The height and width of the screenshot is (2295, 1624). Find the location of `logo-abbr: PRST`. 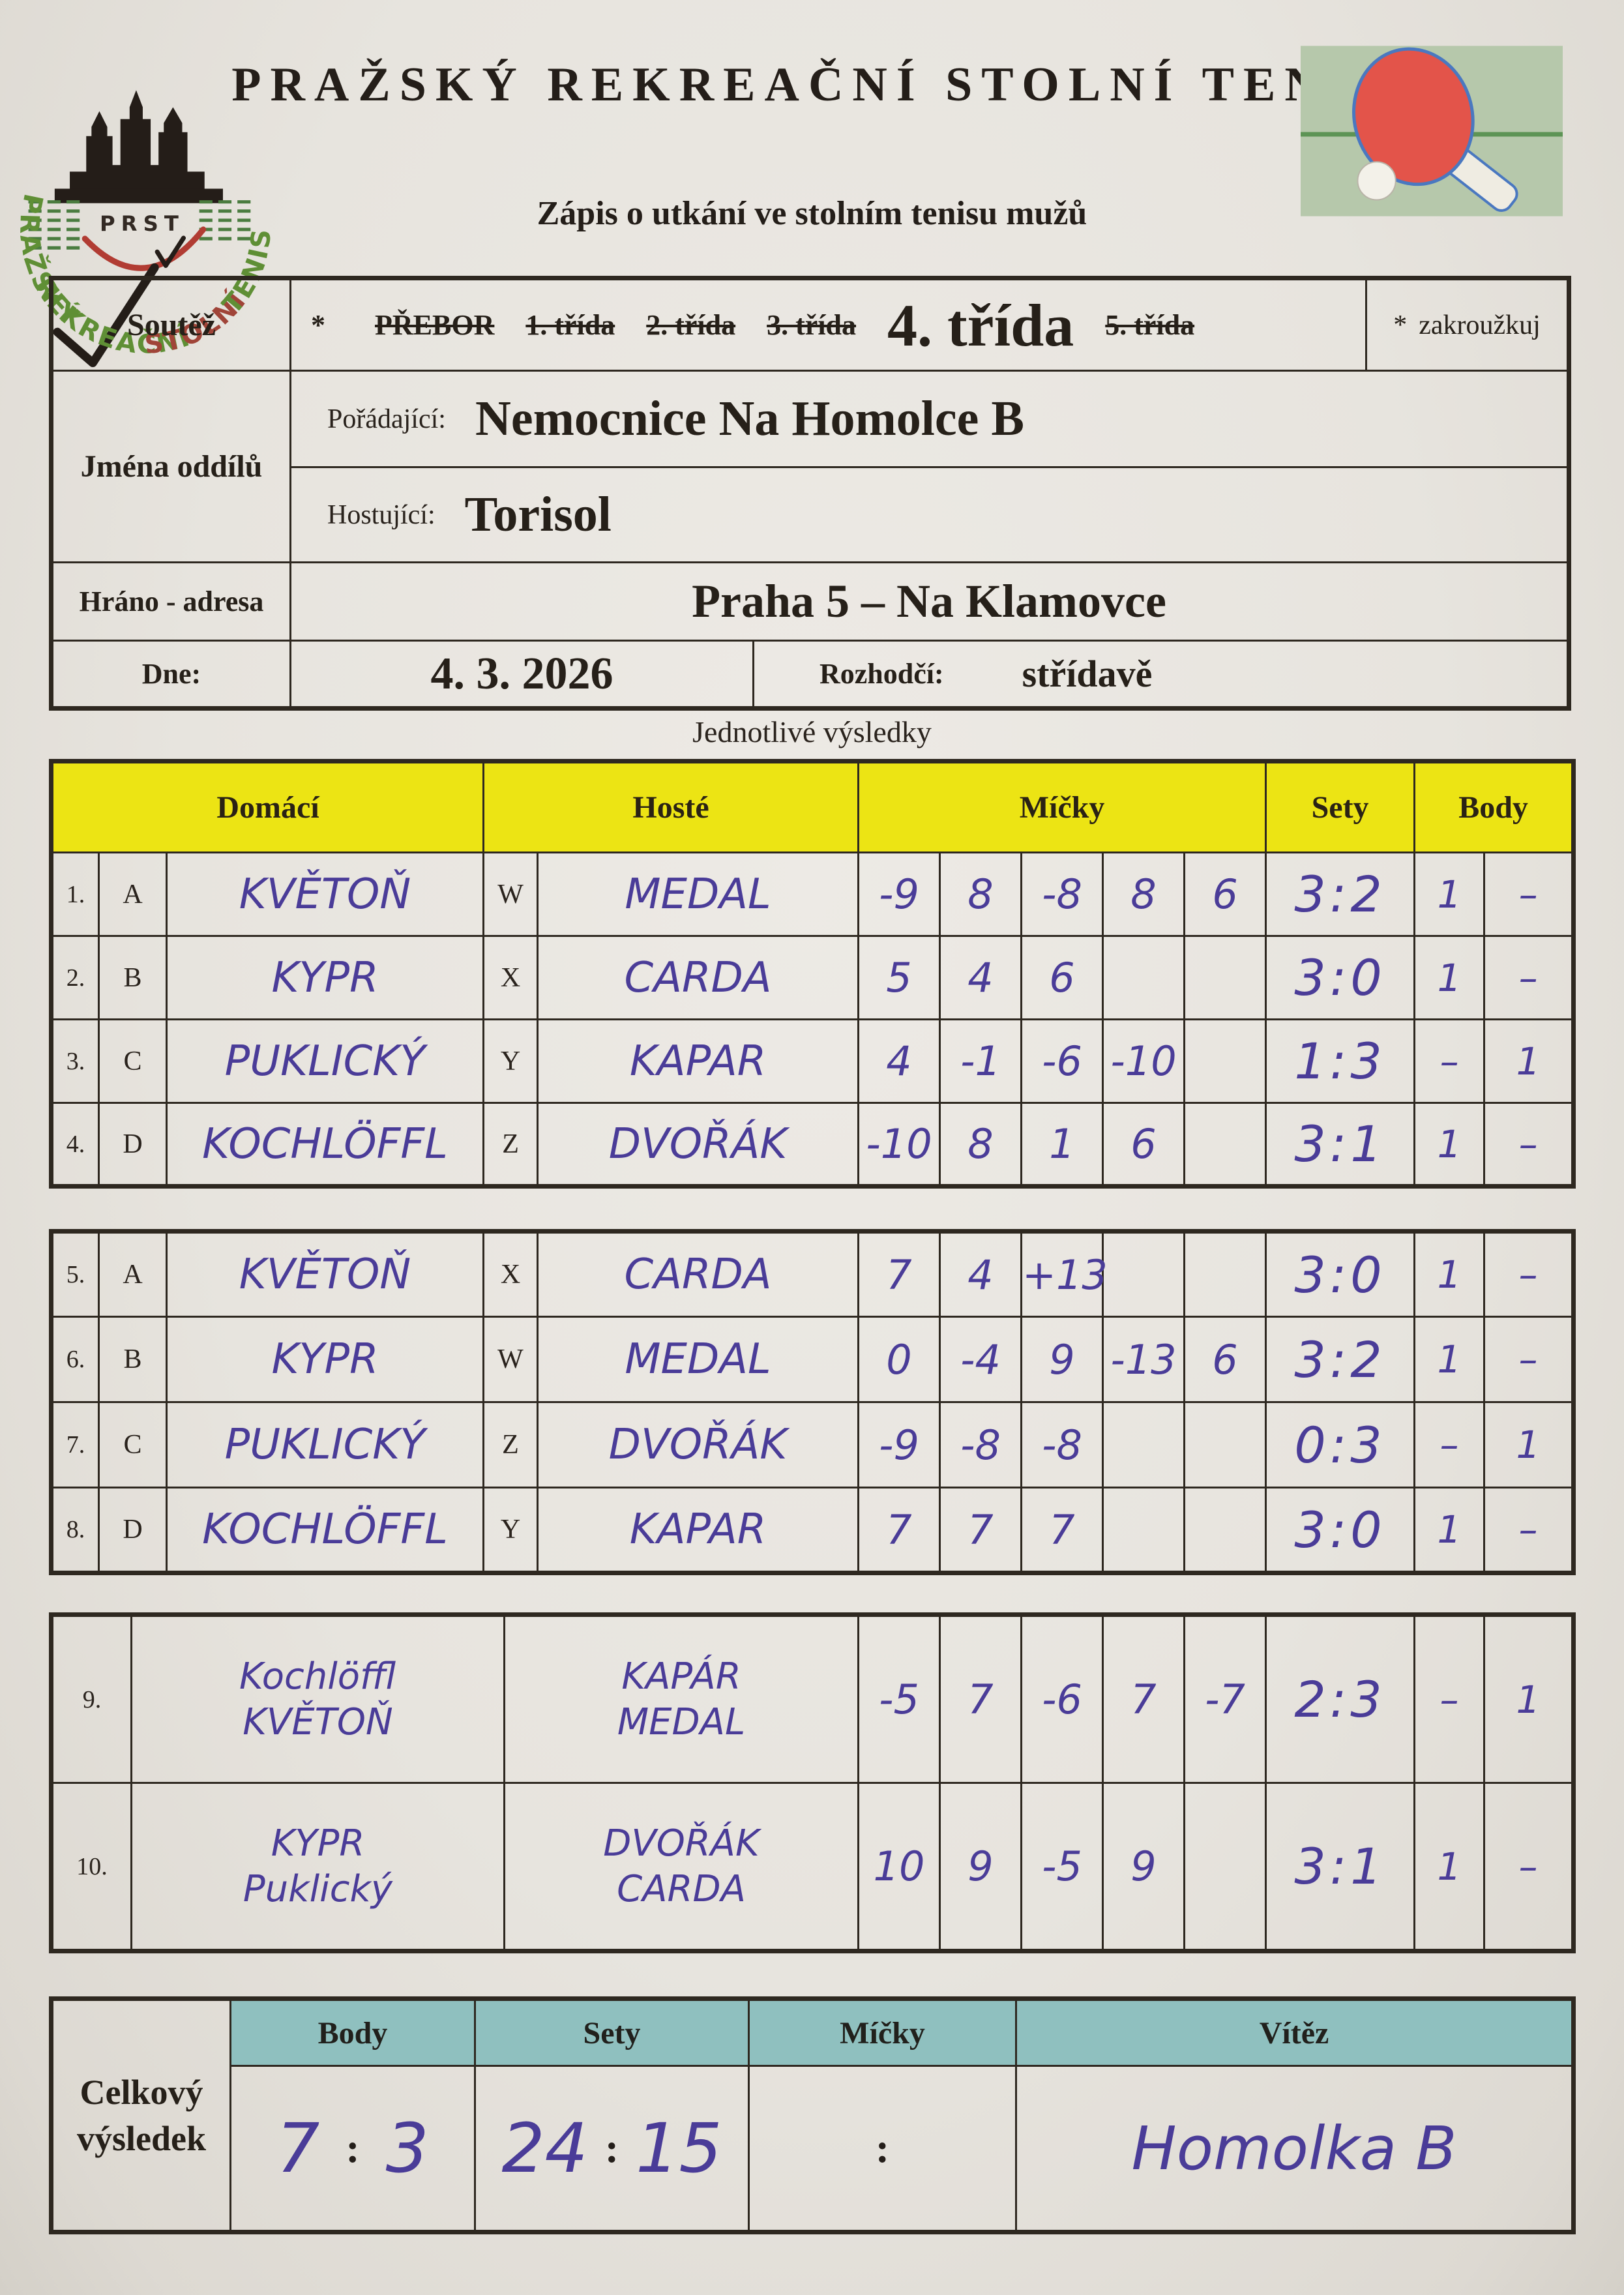

logo-abbr: PRST is located at coordinates (142, 223).